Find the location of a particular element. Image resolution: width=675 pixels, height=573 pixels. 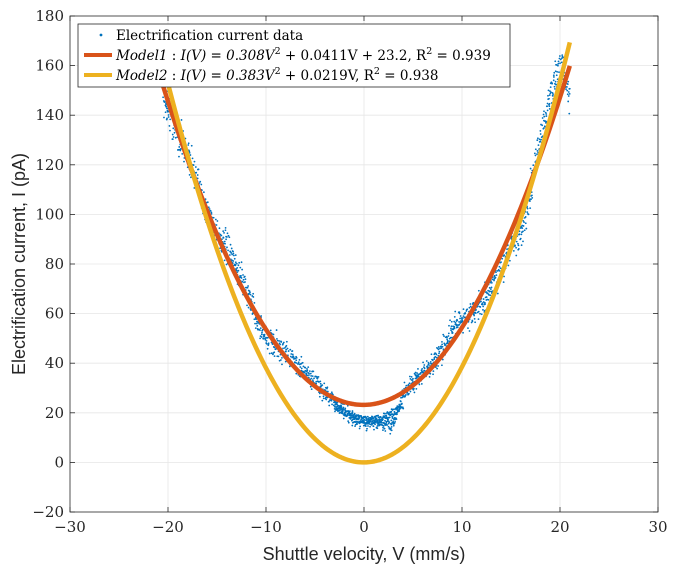

y-axis-title: Electrification current, I (pA) is located at coordinates (19, 264).